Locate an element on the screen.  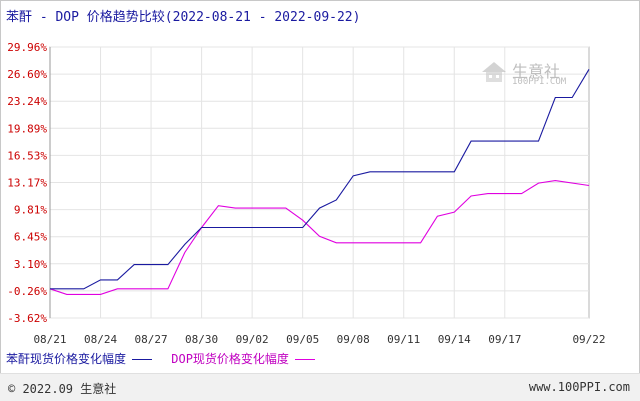
y-tick-label: 16.53% is located at coordinates (27, 155).